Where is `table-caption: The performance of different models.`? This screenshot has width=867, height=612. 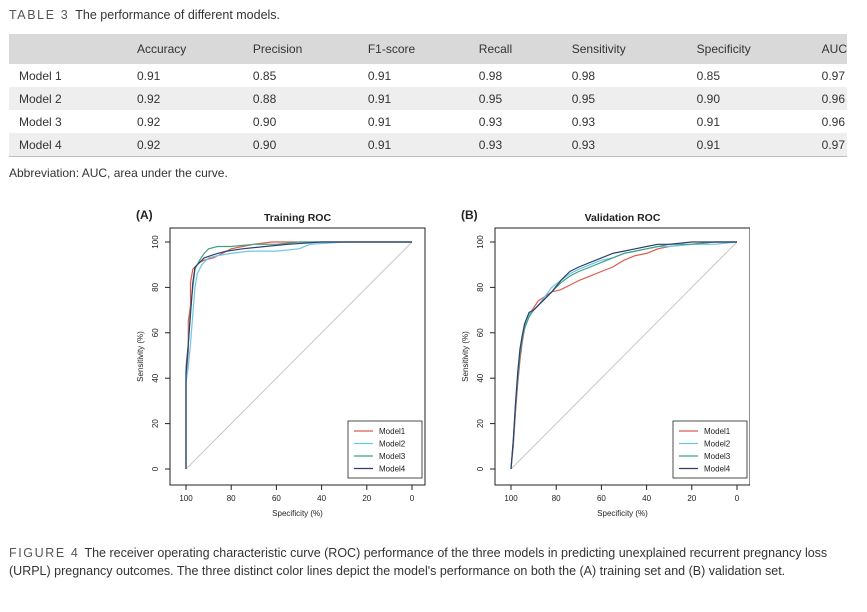 table-caption: The performance of different models. is located at coordinates (178, 15).